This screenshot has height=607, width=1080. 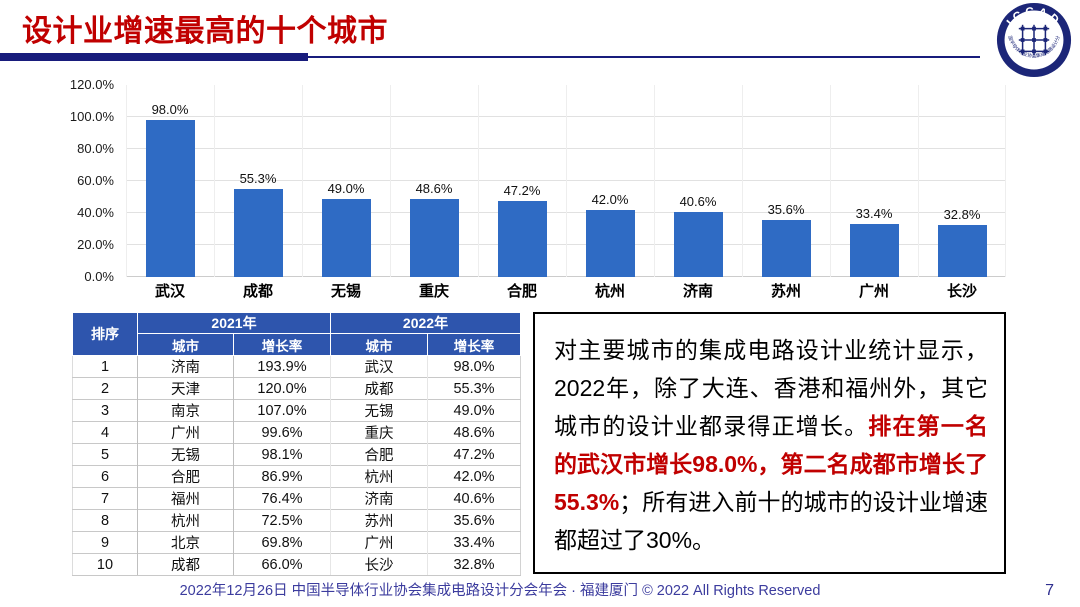 What do you see at coordinates (105, 520) in the screenshot?
I see `rank-cell: 8` at bounding box center [105, 520].